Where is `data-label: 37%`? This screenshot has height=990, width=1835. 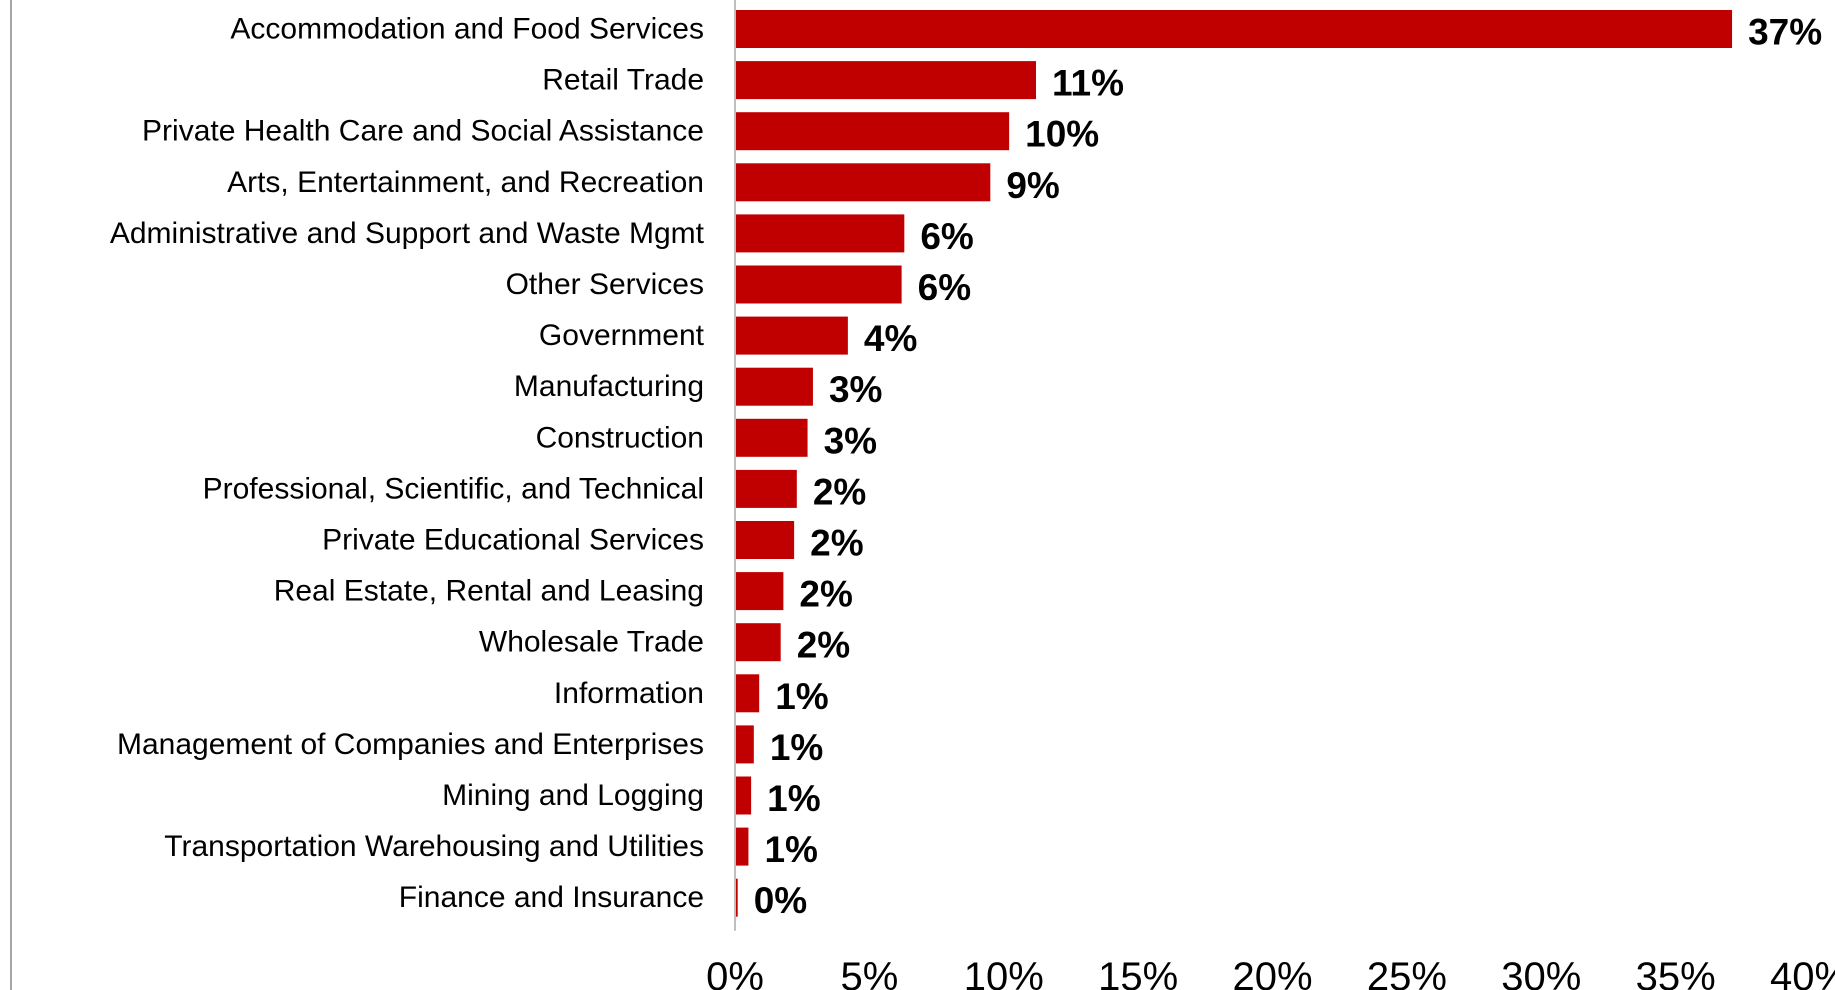
data-label: 37% is located at coordinates (1785, 32).